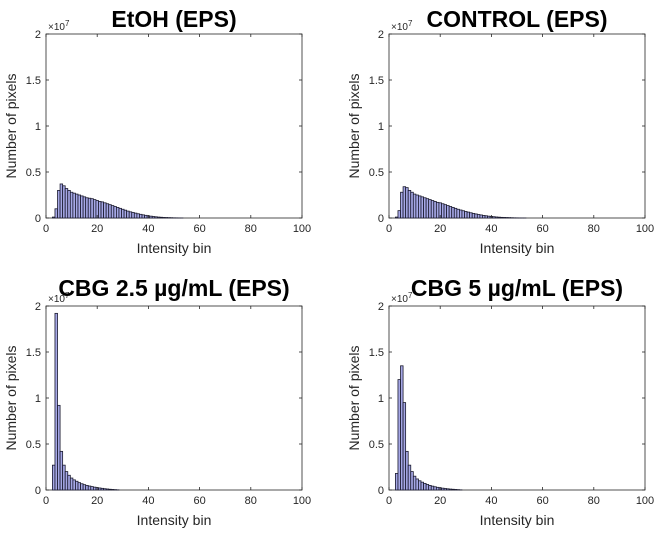 The width and height of the screenshot is (661, 534). Describe the element at coordinates (517, 288) in the screenshot. I see `chart-title: CBG 5 µg/mL (EPS)` at that location.